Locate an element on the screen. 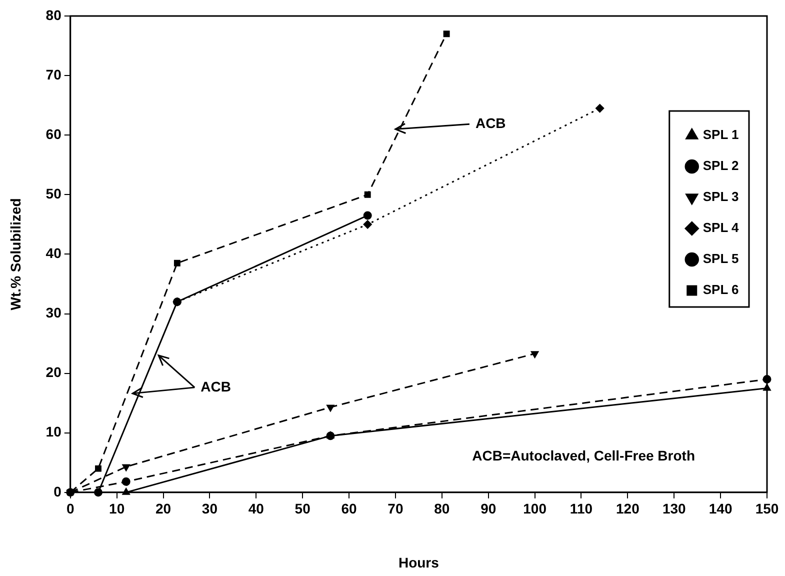  legend-label: SPL 2 is located at coordinates (720, 166).